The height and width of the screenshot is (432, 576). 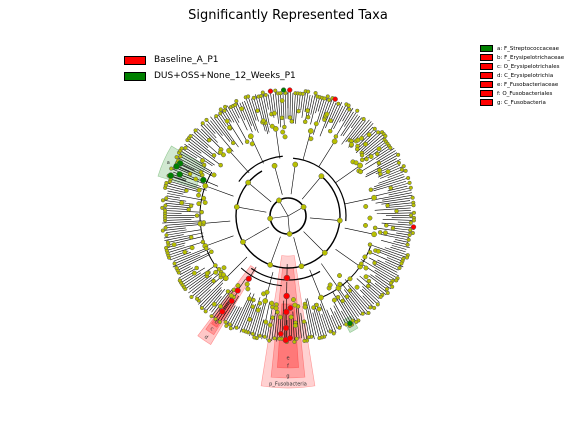 I want to click on legend-swatch-baseline, so click(x=135, y=60).